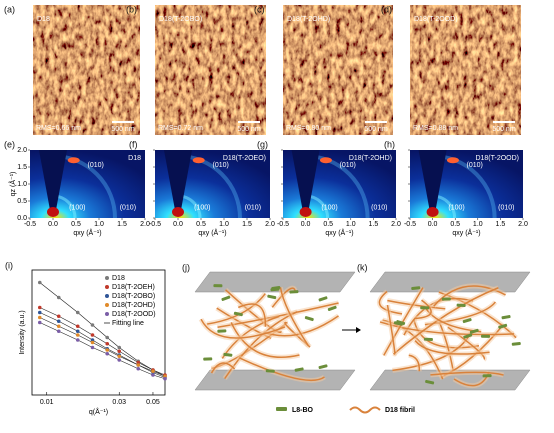  I want to click on sample-label: D18(T-2OOD), so click(436, 19).